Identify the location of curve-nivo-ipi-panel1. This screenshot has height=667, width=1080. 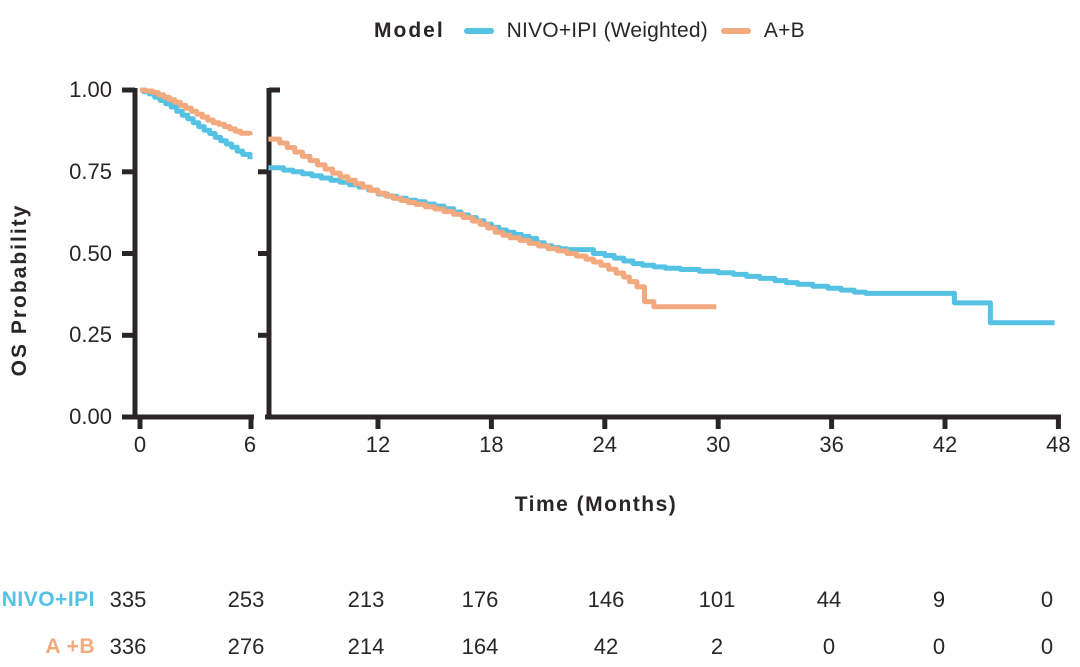
(196, 123).